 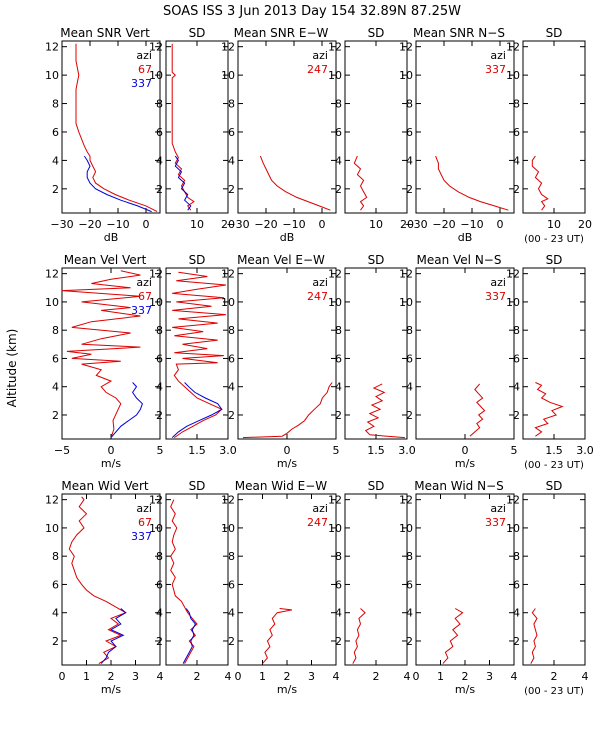 I want to click on panel-title: Mean Wid E−W, so click(x=281, y=486).